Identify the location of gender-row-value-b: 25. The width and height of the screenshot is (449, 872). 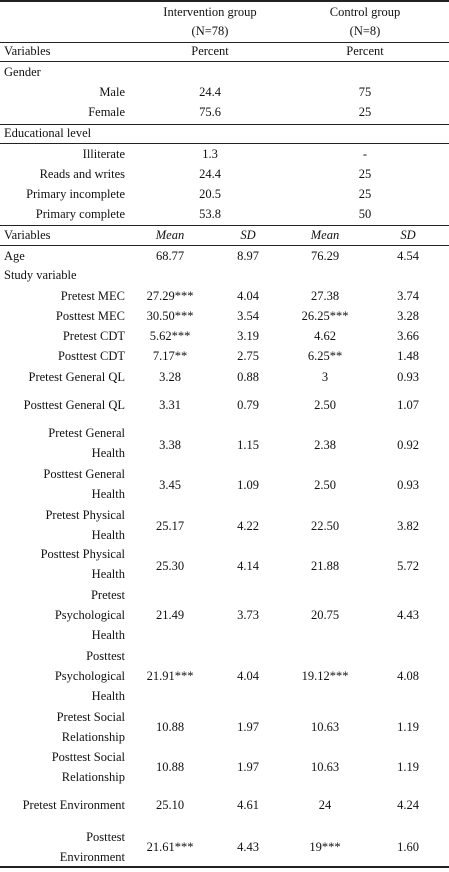
(365, 112).